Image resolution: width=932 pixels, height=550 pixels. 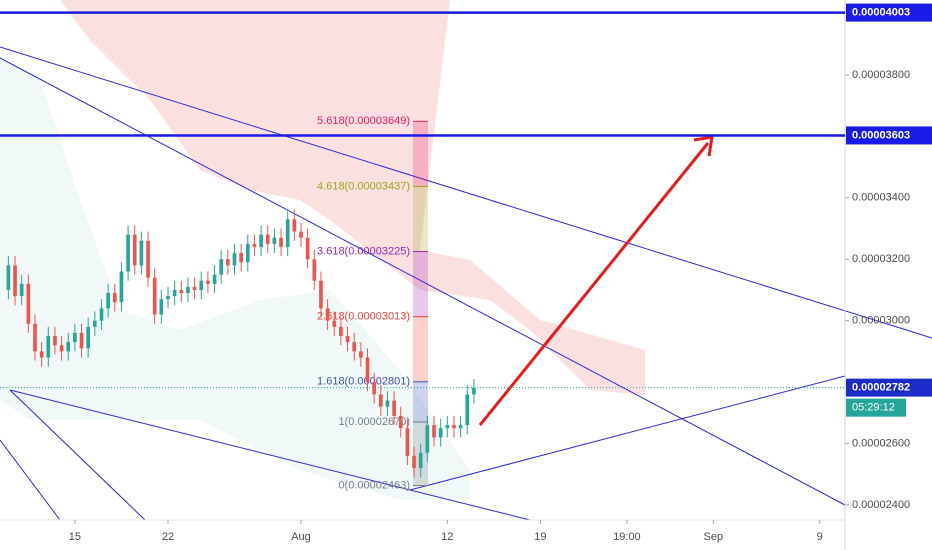 What do you see at coordinates (540, 537) in the screenshot?
I see `x-tick-label: 19` at bounding box center [540, 537].